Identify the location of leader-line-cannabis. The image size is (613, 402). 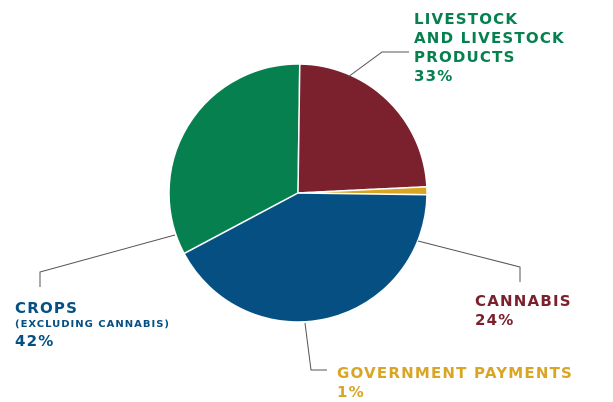
(469, 261).